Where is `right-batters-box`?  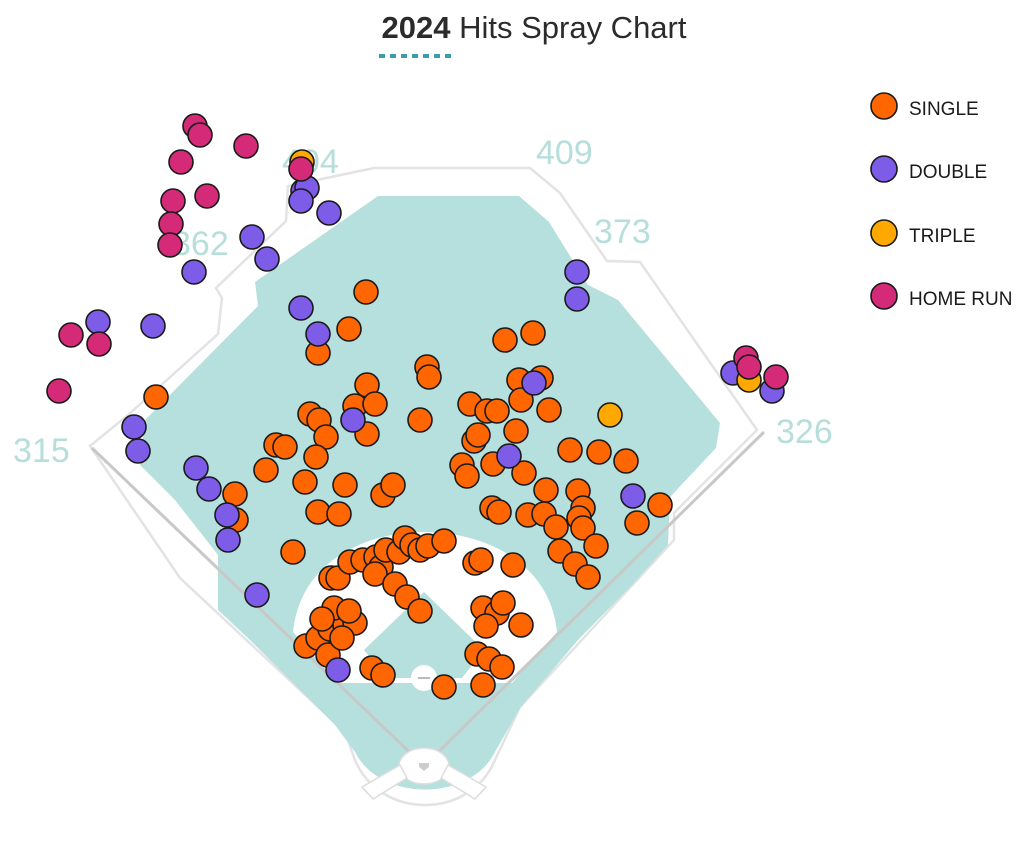
right-batters-box is located at coordinates (464, 781).